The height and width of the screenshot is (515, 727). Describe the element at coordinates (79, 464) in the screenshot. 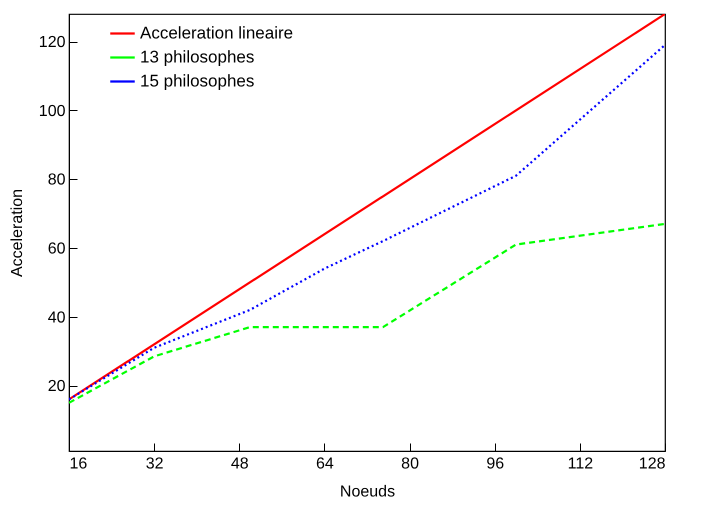

I see `x-tick-label: 16` at that location.